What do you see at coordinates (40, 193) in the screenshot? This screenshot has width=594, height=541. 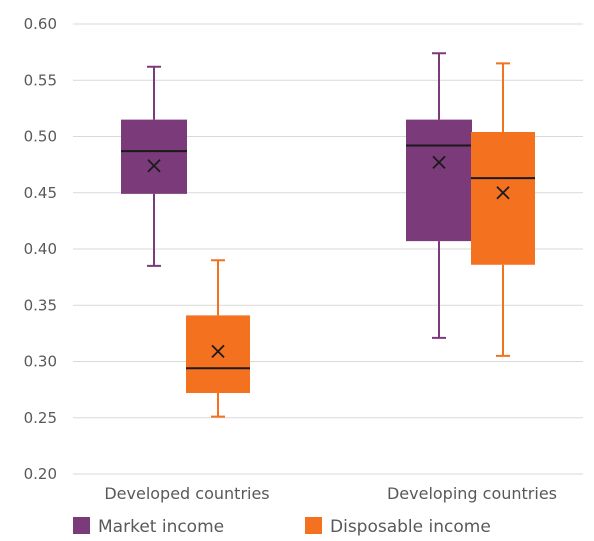 I see `y-tick-label: 0.45` at bounding box center [40, 193].